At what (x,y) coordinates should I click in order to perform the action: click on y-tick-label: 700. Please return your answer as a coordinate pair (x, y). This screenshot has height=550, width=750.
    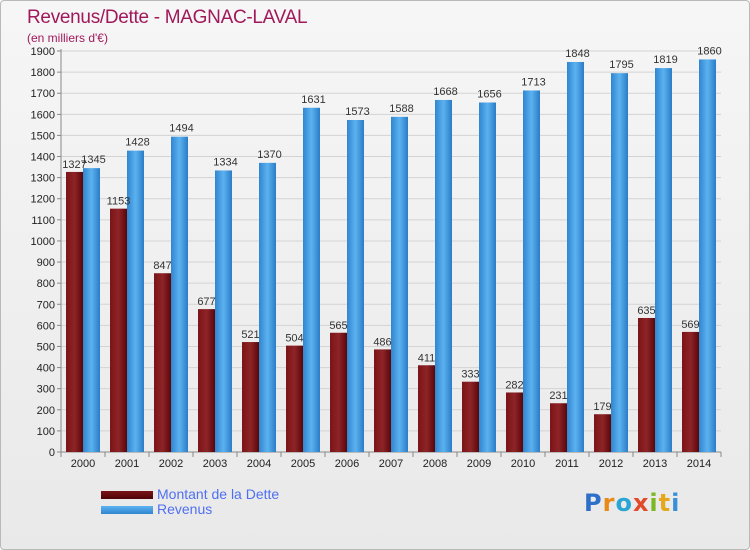
    Looking at the image, I should click on (46, 305).